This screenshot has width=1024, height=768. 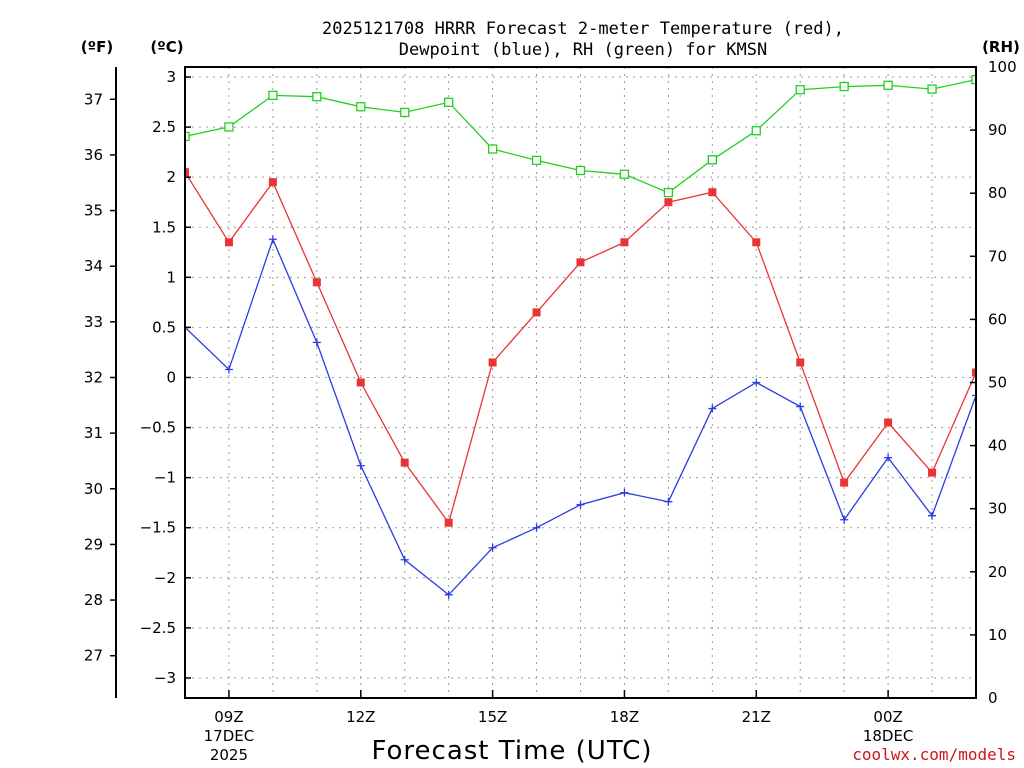 I want to click on fahrenheit-tick-label: 29, so click(x=93, y=544).